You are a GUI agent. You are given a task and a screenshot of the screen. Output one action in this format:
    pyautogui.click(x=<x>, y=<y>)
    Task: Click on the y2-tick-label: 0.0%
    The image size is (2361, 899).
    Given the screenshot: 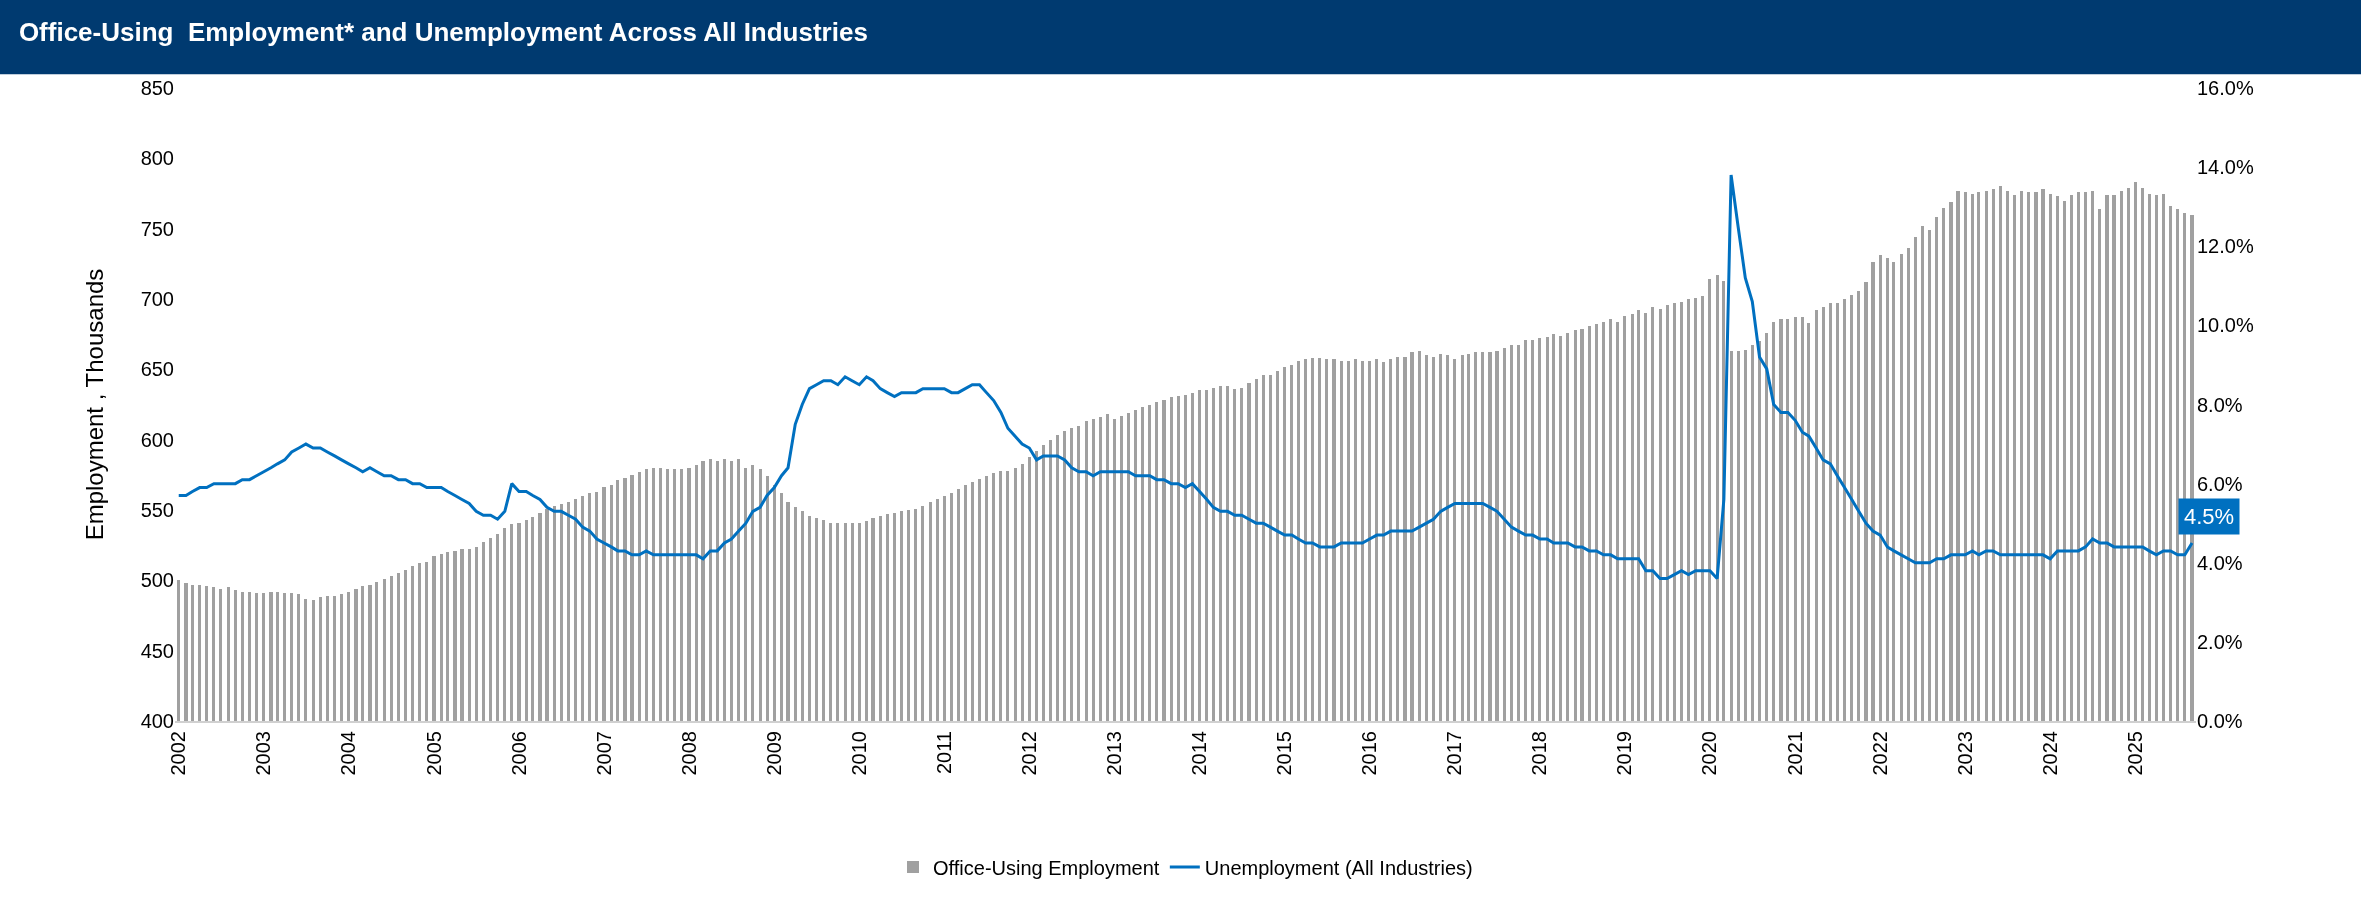 What is the action you would take?
    pyautogui.click(x=2220, y=721)
    